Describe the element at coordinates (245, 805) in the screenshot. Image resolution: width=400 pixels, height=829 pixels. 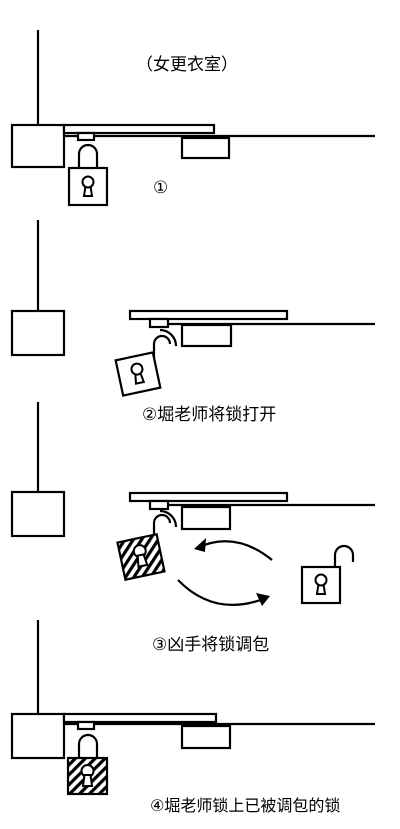
I see `step-label-4: ④堀老师锁上已被调包的锁` at that location.